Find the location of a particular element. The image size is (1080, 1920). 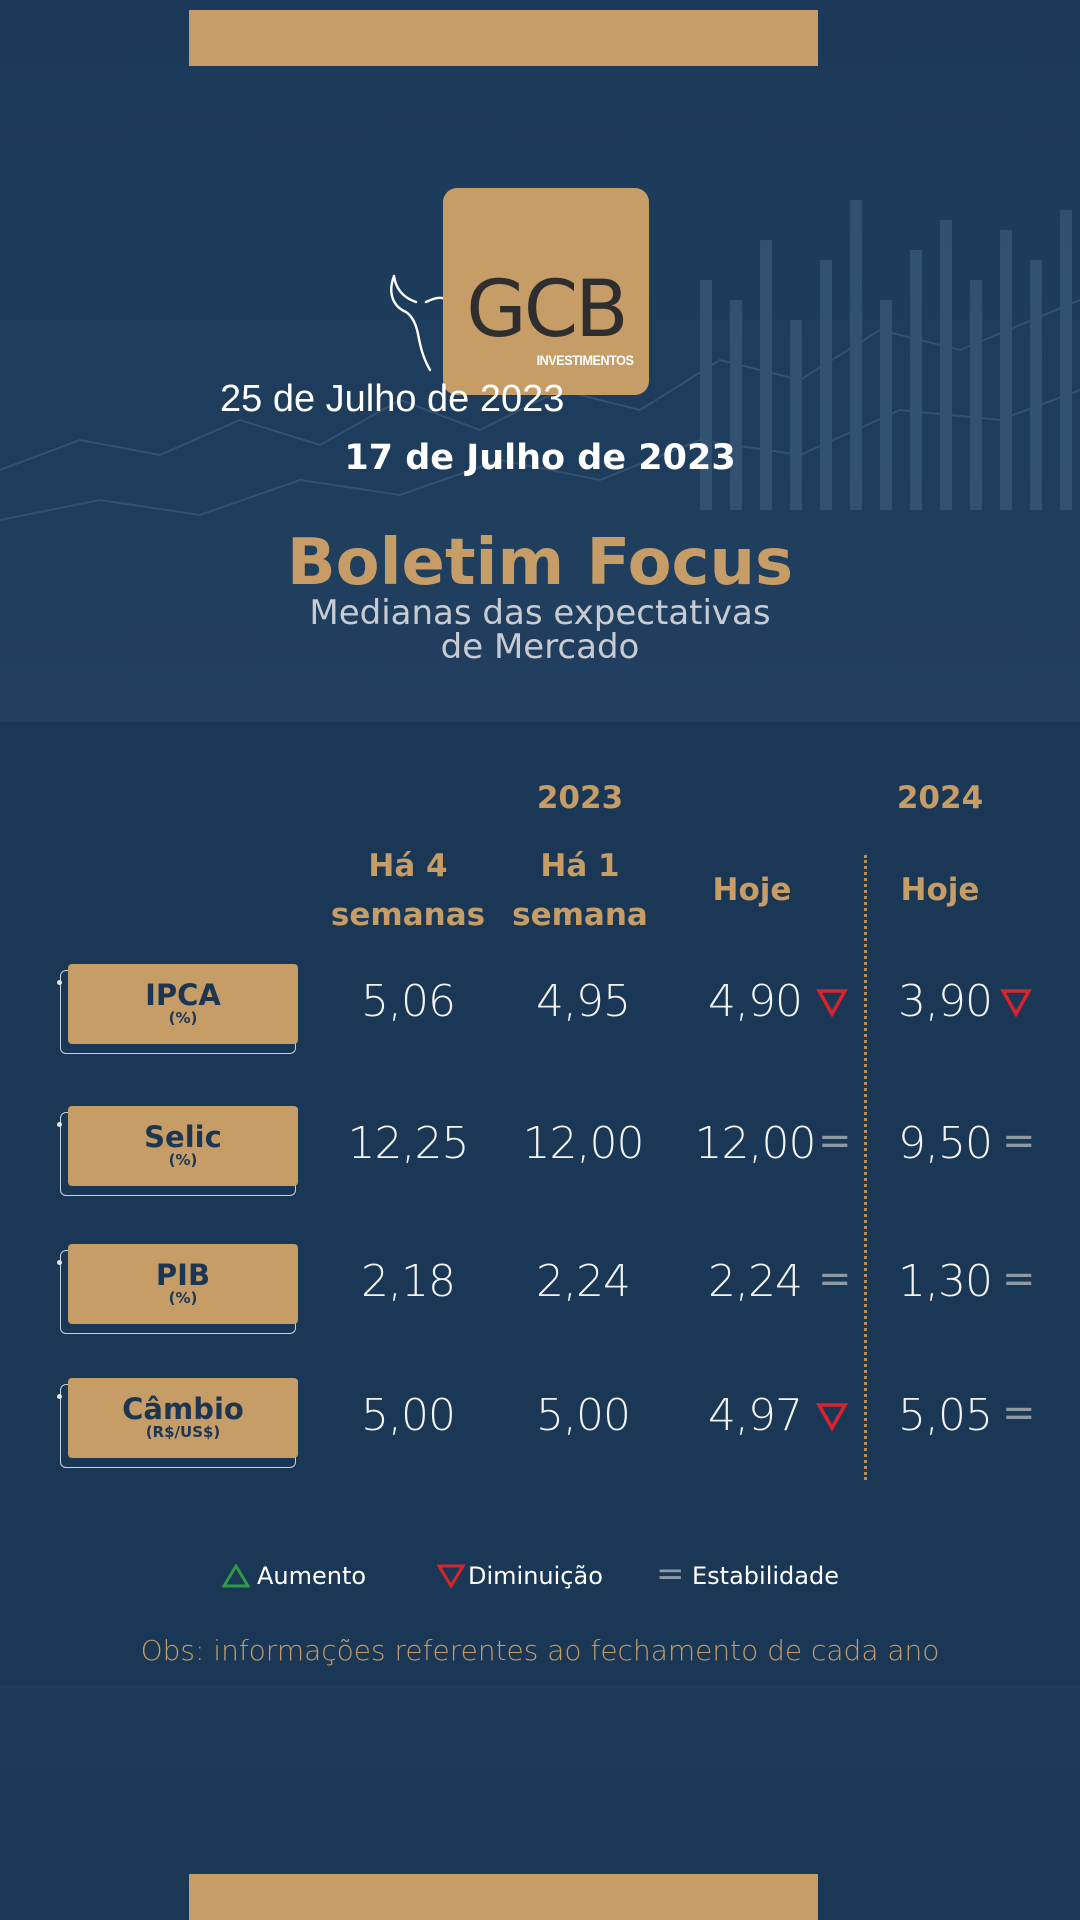

value-today: 2,24 is located at coordinates (755, 1281).